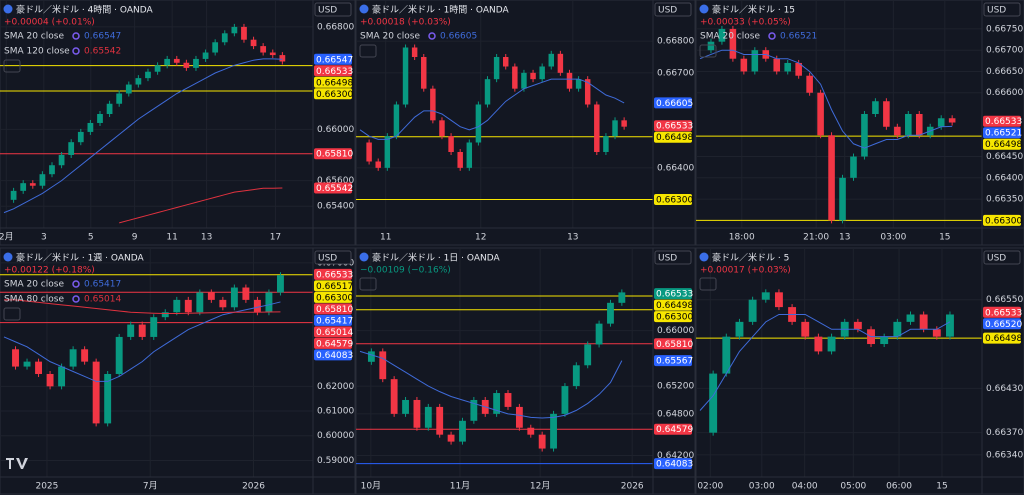 Image resolution: width=1024 pixels, height=495 pixels. I want to click on x-tick-label: 2025, so click(46, 487).